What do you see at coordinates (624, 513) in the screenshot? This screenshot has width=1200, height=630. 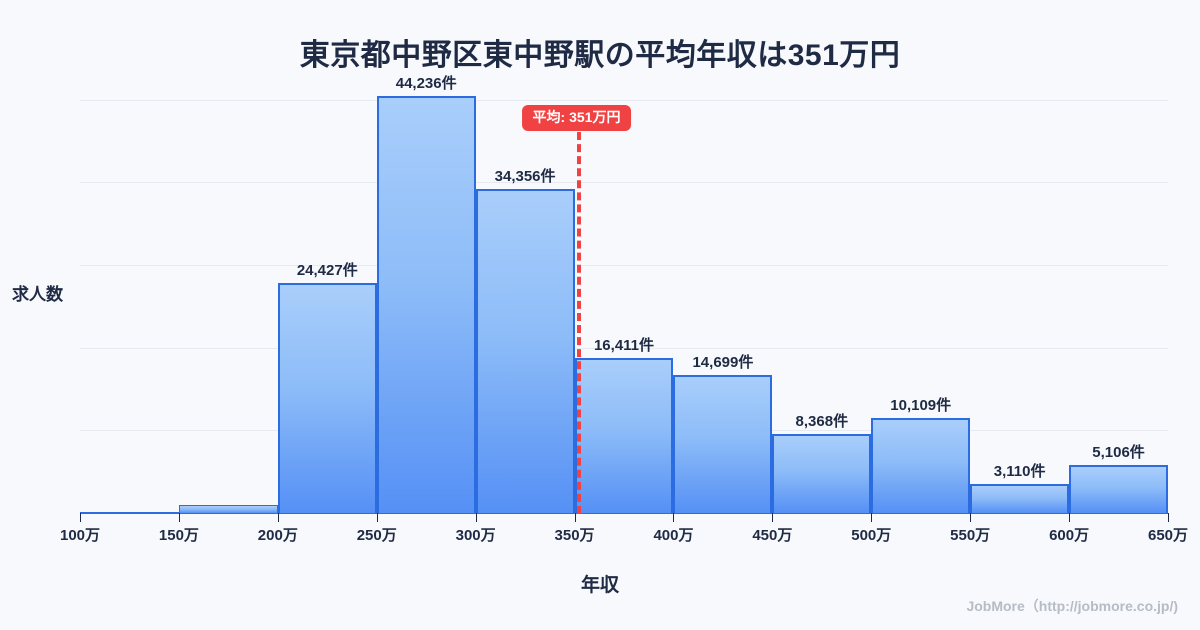 I see `x-axis-line` at bounding box center [624, 513].